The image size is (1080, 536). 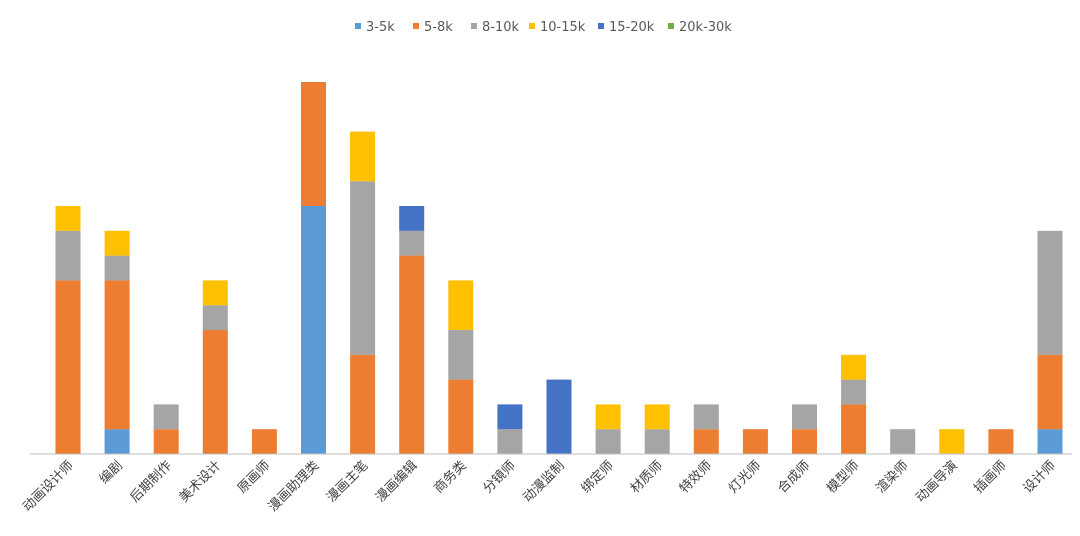 I want to click on x-tick-label: 漫画主笔, so click(x=347, y=482).